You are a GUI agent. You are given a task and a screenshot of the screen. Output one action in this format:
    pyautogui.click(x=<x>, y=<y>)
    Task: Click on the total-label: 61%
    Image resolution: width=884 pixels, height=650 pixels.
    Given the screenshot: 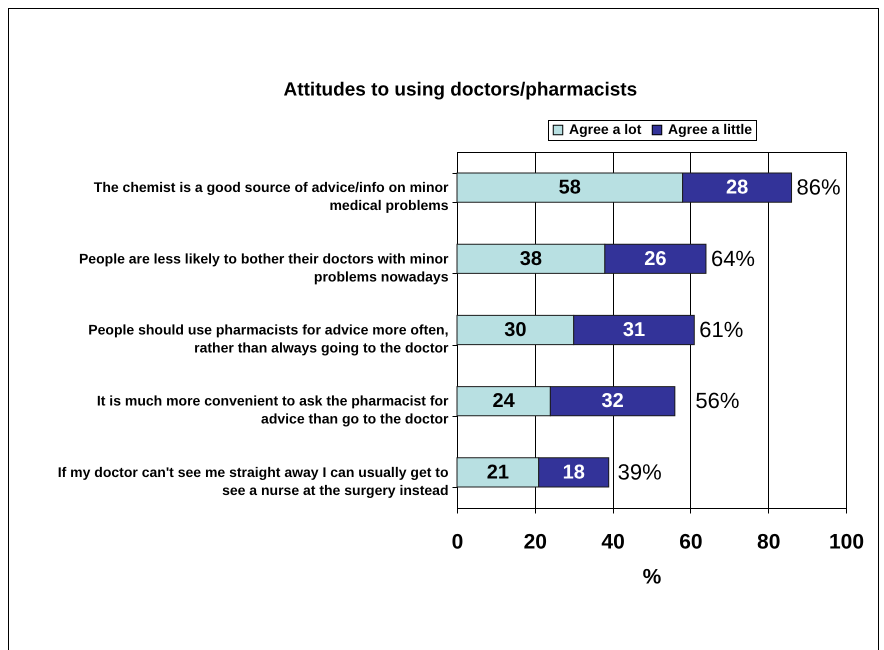 What is the action you would take?
    pyautogui.click(x=721, y=329)
    